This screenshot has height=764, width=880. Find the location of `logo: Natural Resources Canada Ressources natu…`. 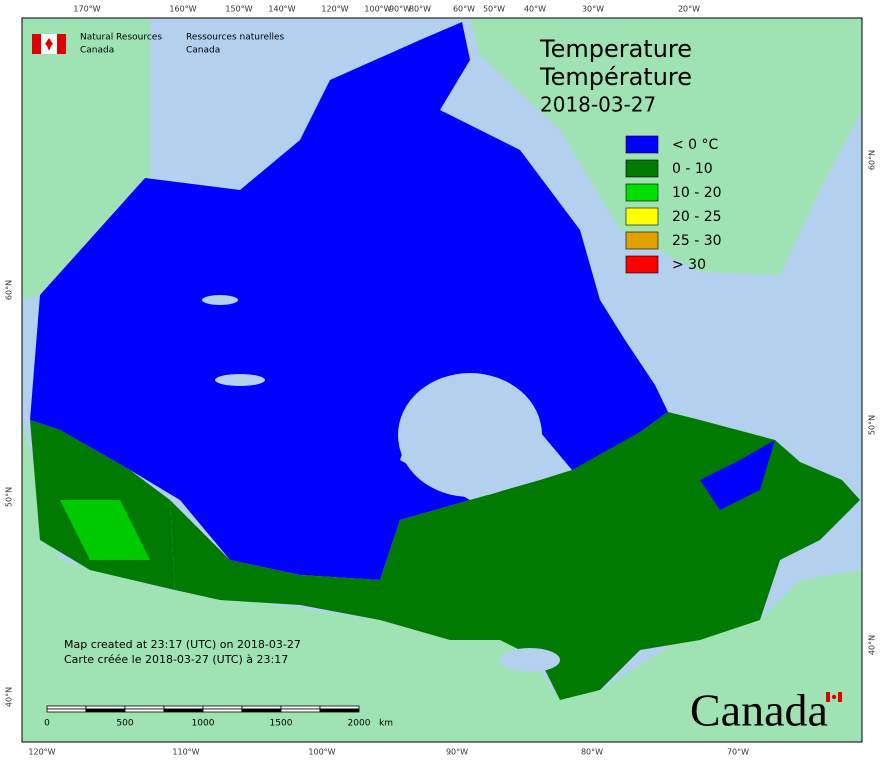

logo: Natural Resources Canada Ressources natu… is located at coordinates (158, 44).